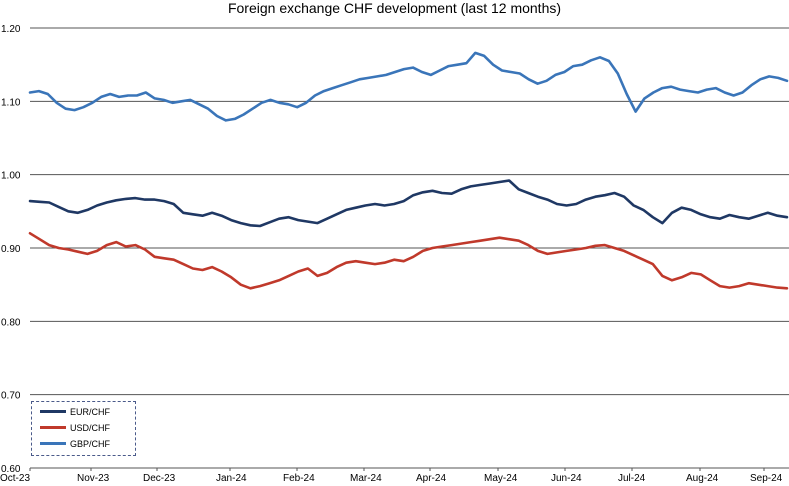 This screenshot has height=486, width=789. What do you see at coordinates (53, 412) in the screenshot?
I see `legend-swatch-eur-chf` at bounding box center [53, 412].